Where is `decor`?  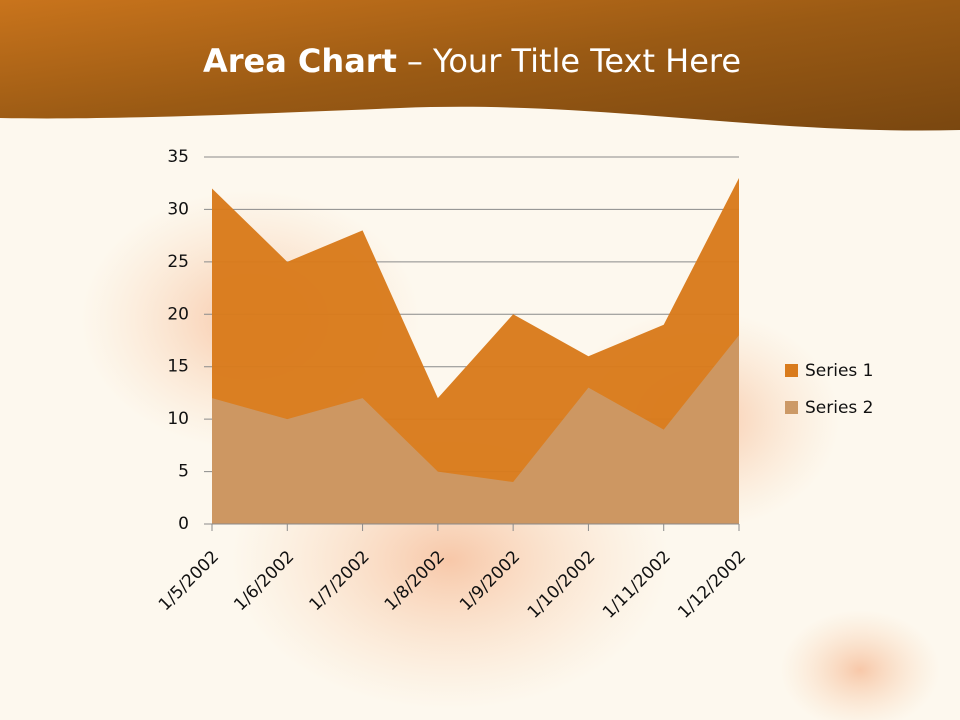
decor is located at coordinates (860, 665).